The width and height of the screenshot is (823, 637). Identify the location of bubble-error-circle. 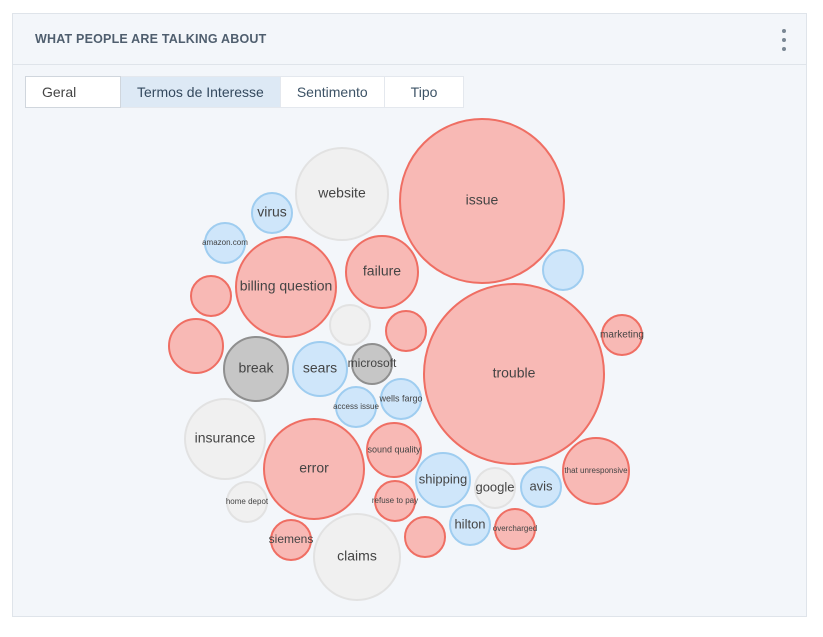
(314, 469).